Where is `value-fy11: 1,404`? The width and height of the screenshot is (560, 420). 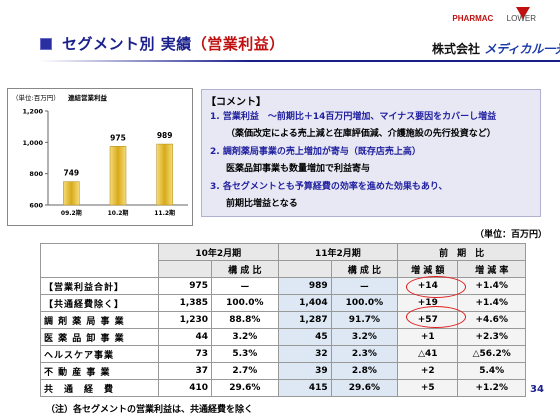
value-fy11: 1,404 is located at coordinates (304, 303).